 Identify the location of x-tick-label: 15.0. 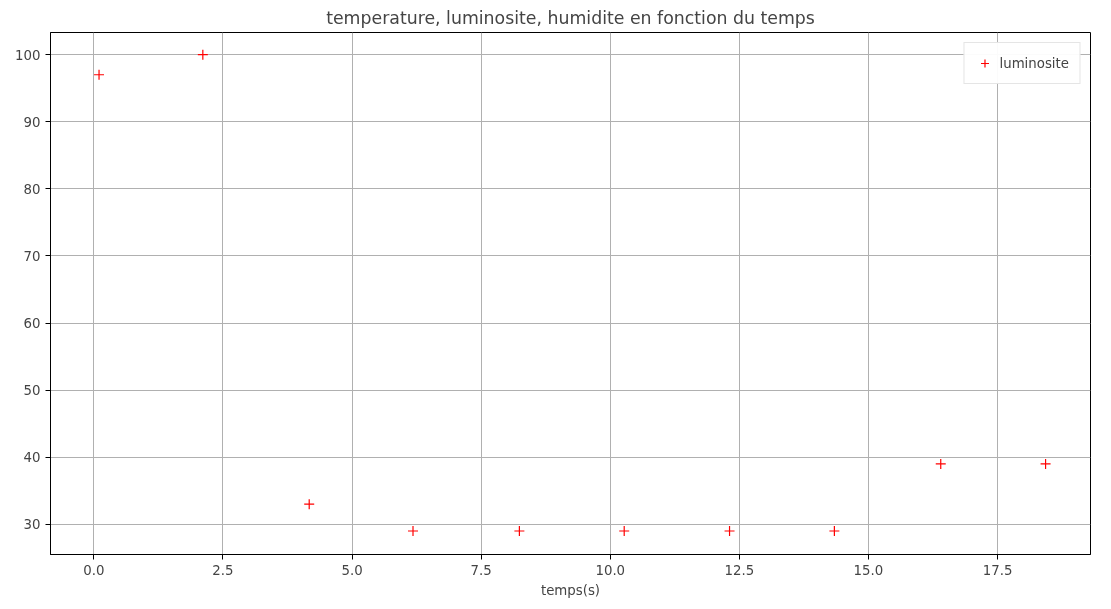
(868, 570).